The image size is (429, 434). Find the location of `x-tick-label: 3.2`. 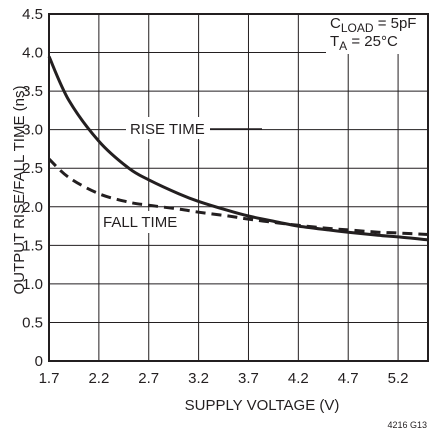

x-tick-label: 3.2 is located at coordinates (198, 378).